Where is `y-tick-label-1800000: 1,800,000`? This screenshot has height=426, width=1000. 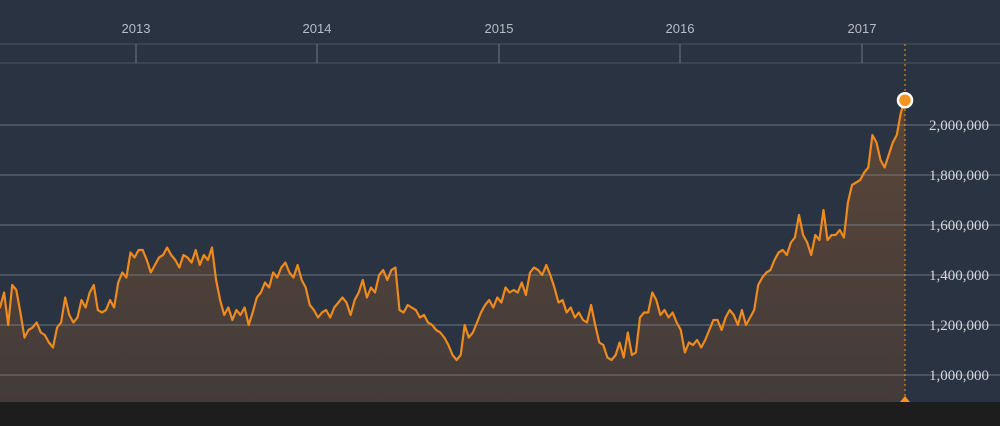 y-tick-label-1800000: 1,800,000 is located at coordinates (959, 176).